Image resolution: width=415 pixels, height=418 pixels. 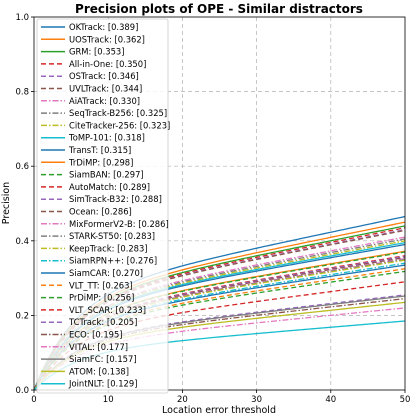 What do you see at coordinates (107, 64) in the screenshot?
I see `legend-entry: All-in-One: [0.350]` at bounding box center [107, 64].